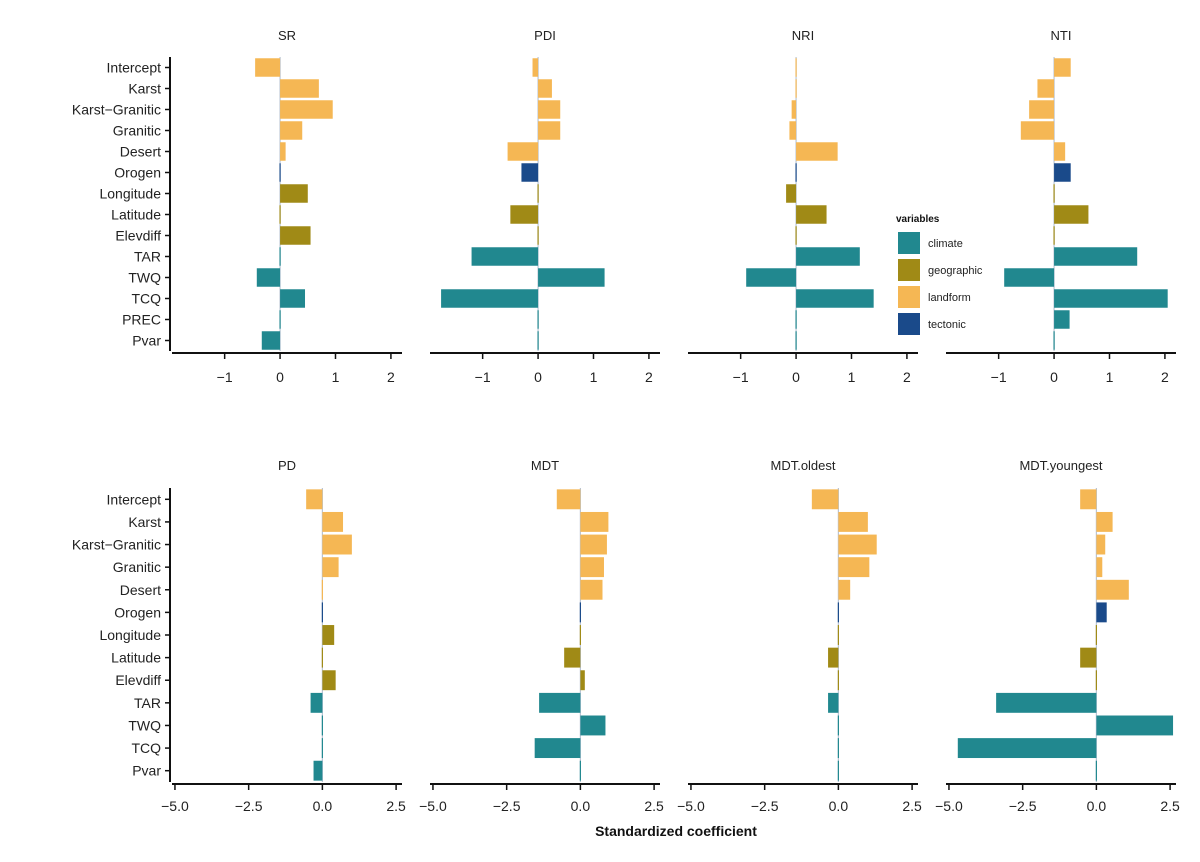 This screenshot has width=1200, height=862. What do you see at coordinates (1060, 465) in the screenshot?
I see `panel-title: MDT.youngest` at bounding box center [1060, 465].